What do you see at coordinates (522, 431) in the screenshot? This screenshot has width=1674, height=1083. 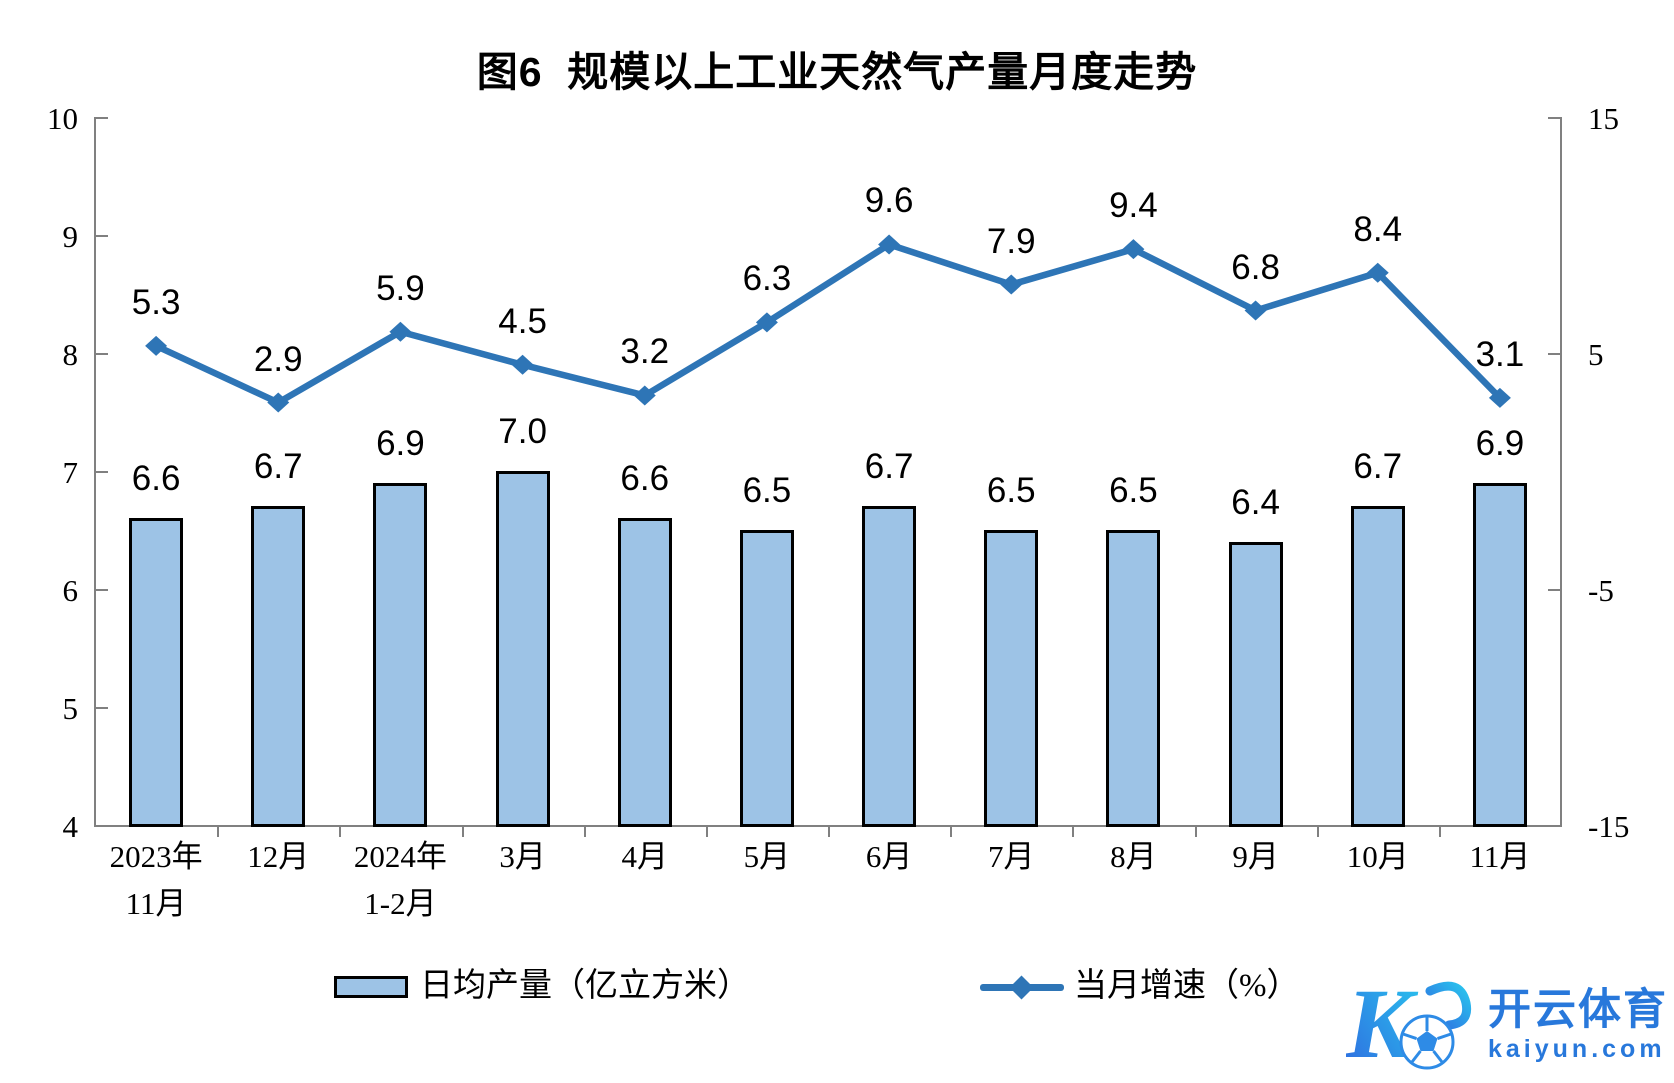 I see `bar-value-label: 7.0` at bounding box center [522, 431].